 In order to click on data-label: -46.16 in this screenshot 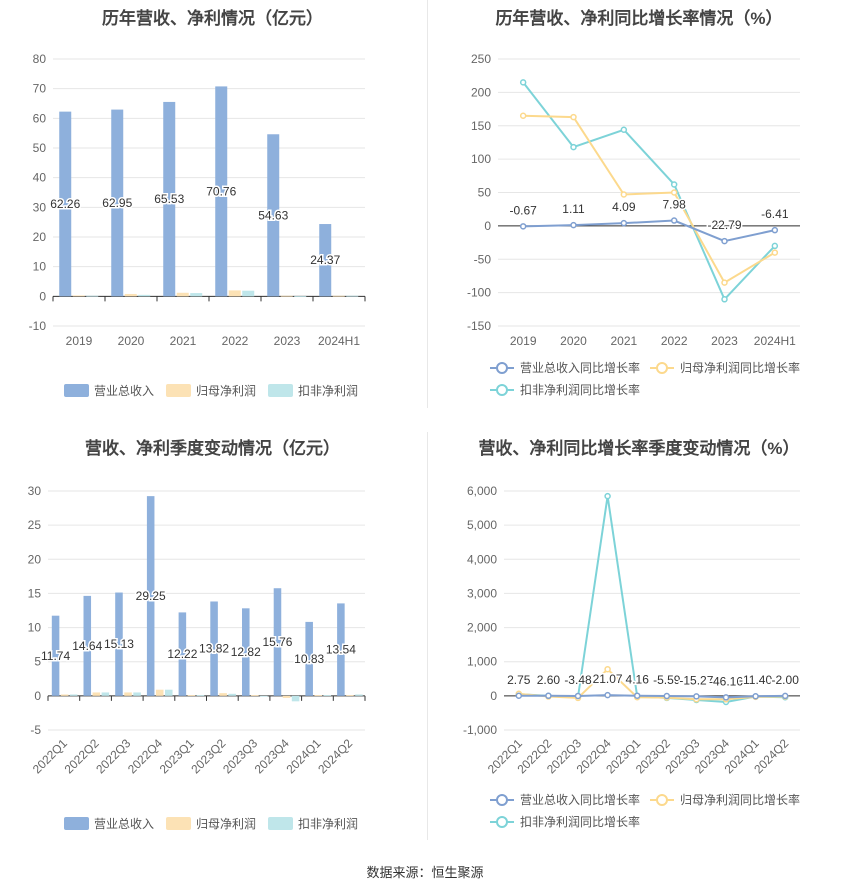, I will do `click(726, 681)`.